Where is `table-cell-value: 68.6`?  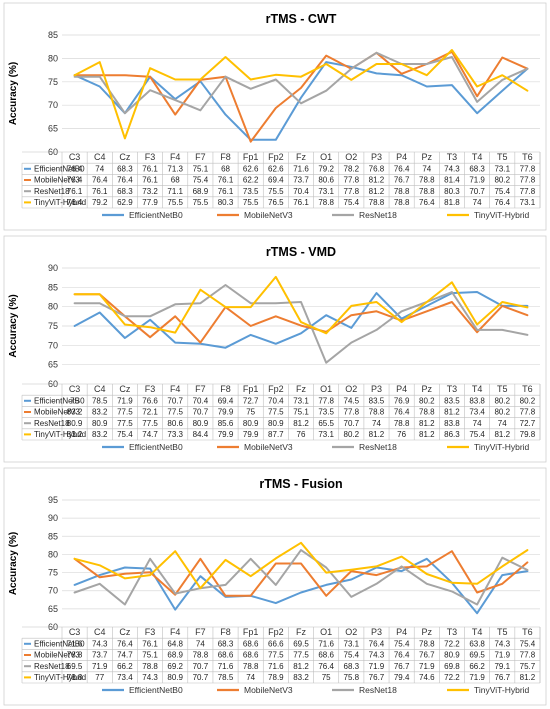 table-cell-value: 68.6 is located at coordinates (326, 655).